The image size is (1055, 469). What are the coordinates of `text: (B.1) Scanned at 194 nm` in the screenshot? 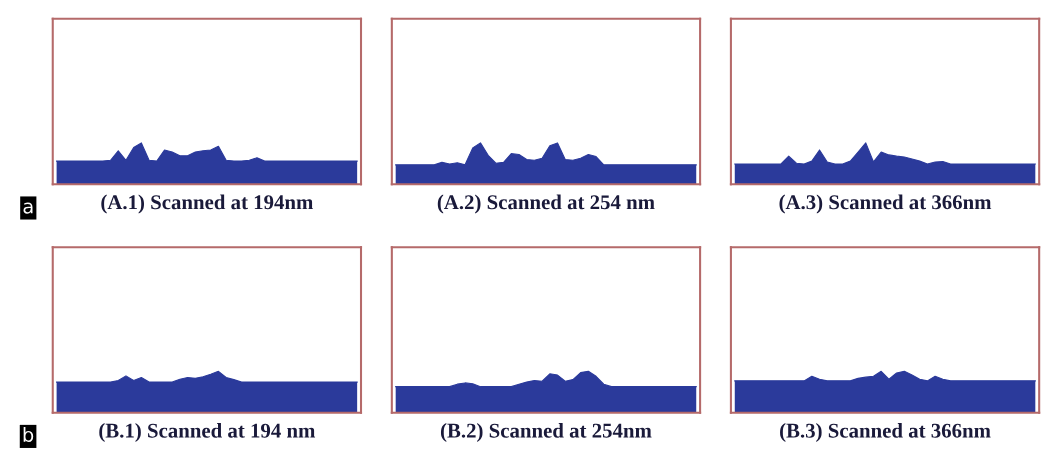 It's located at (207, 432).